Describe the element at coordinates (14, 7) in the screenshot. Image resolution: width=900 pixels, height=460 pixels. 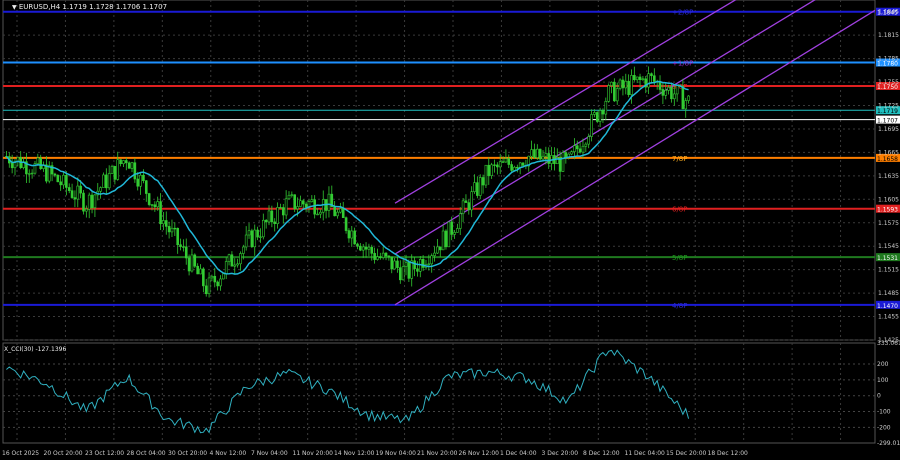
I see `collapse-arrow-icon: ▼` at that location.